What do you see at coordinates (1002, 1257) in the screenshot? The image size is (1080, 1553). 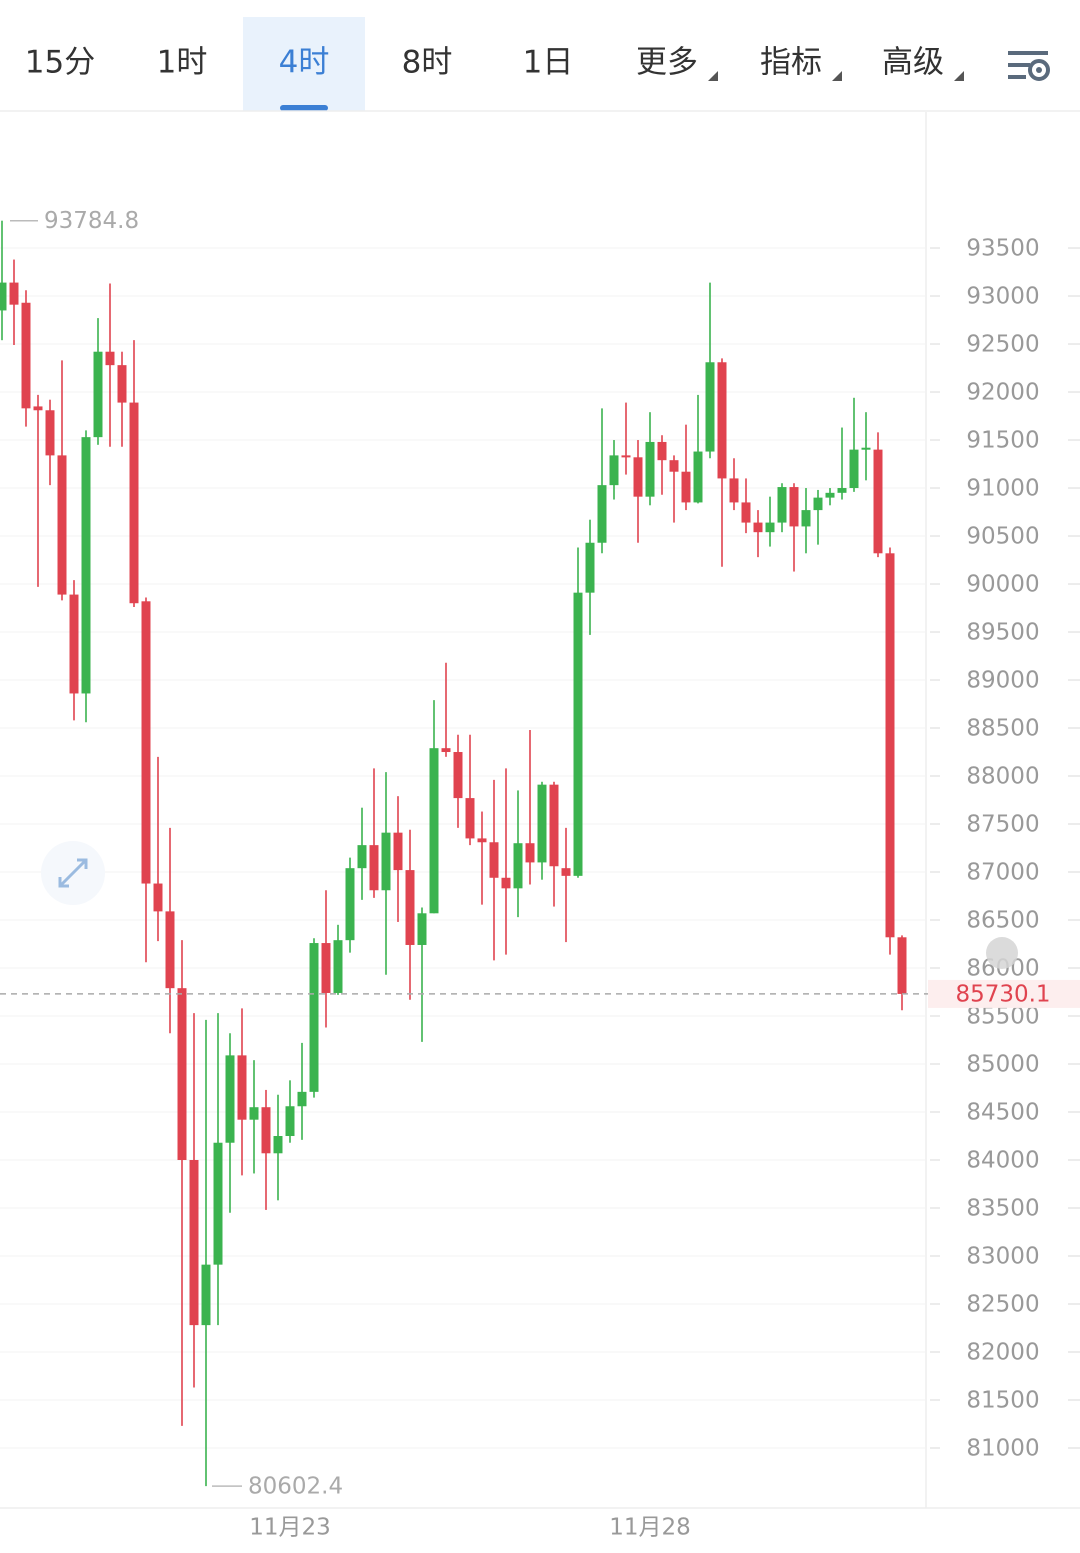 I see `y-tick-label: 83000` at bounding box center [1002, 1257].